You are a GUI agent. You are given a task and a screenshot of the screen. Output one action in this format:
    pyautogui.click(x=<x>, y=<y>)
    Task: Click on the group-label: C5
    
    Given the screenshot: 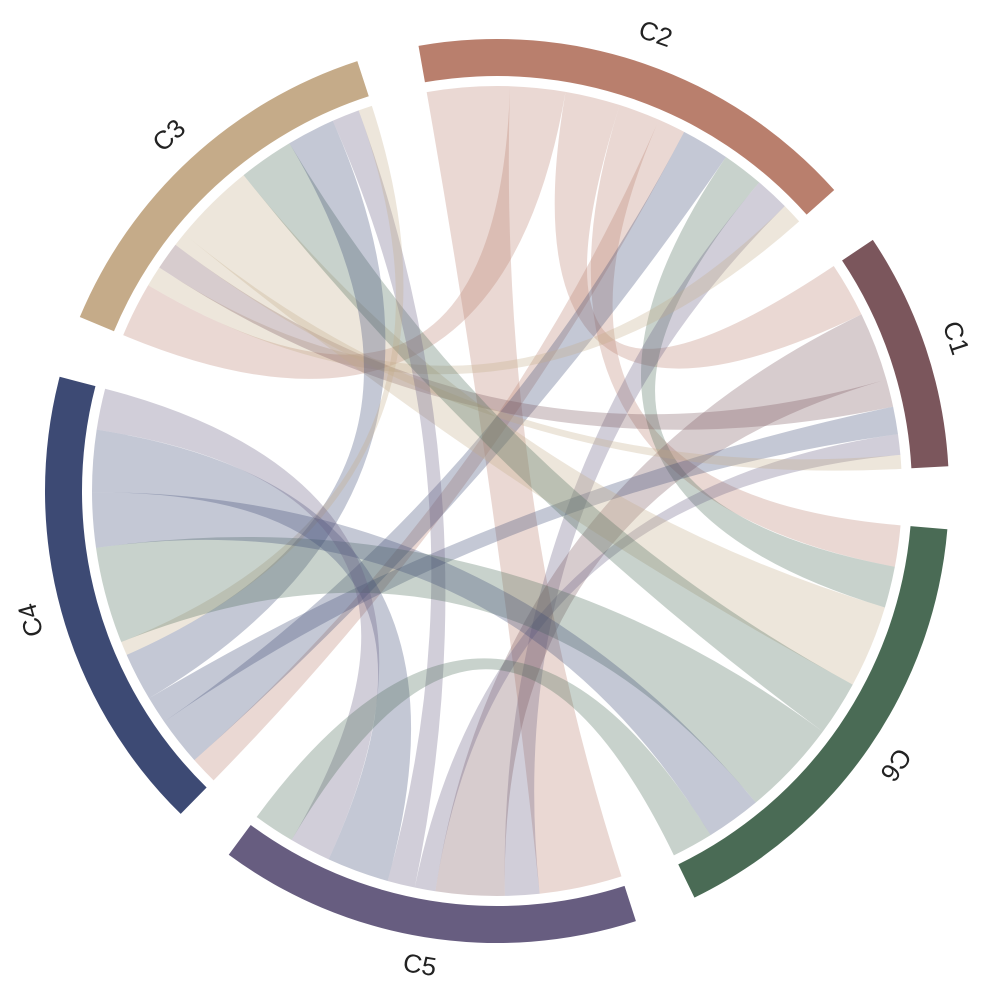 What is the action you would take?
    pyautogui.click(x=420, y=964)
    